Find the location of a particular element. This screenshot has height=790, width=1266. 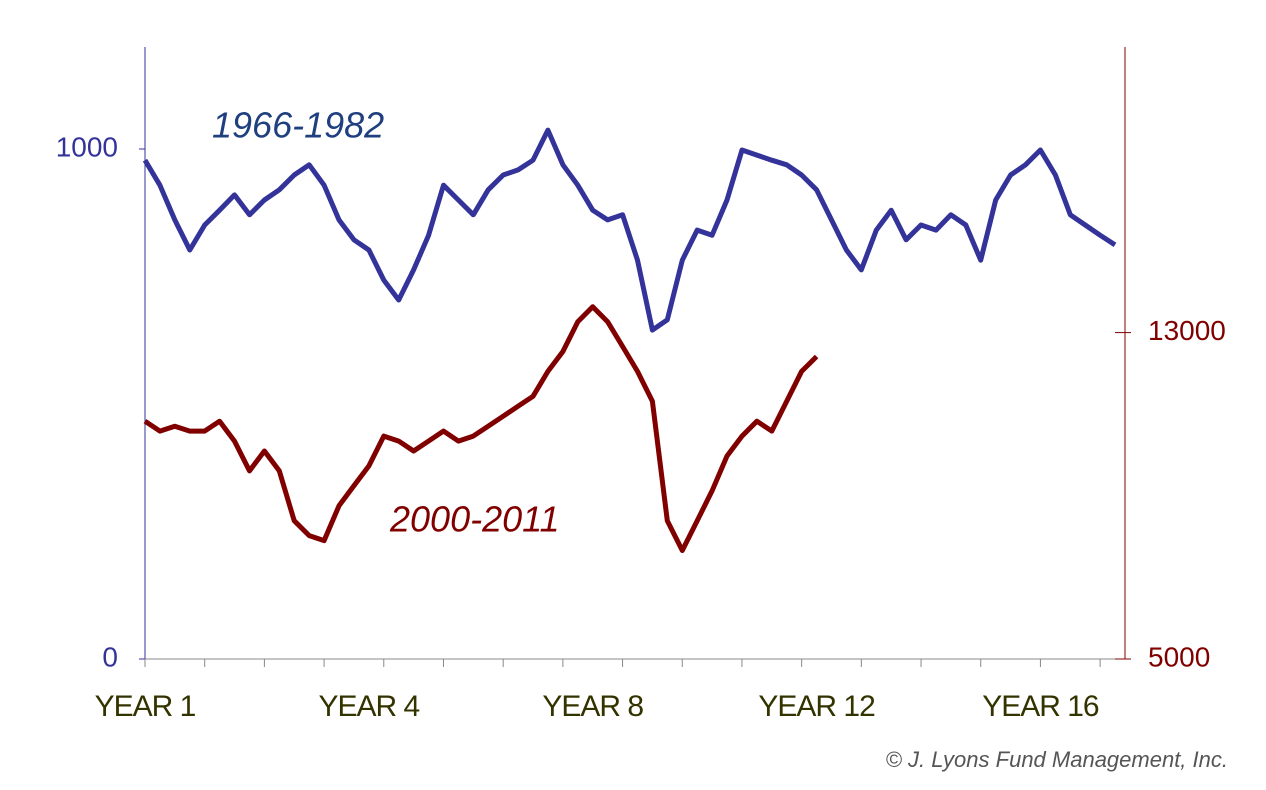

copyright: © J. Lyons Fund Management, Inc. is located at coordinates (1057, 759).